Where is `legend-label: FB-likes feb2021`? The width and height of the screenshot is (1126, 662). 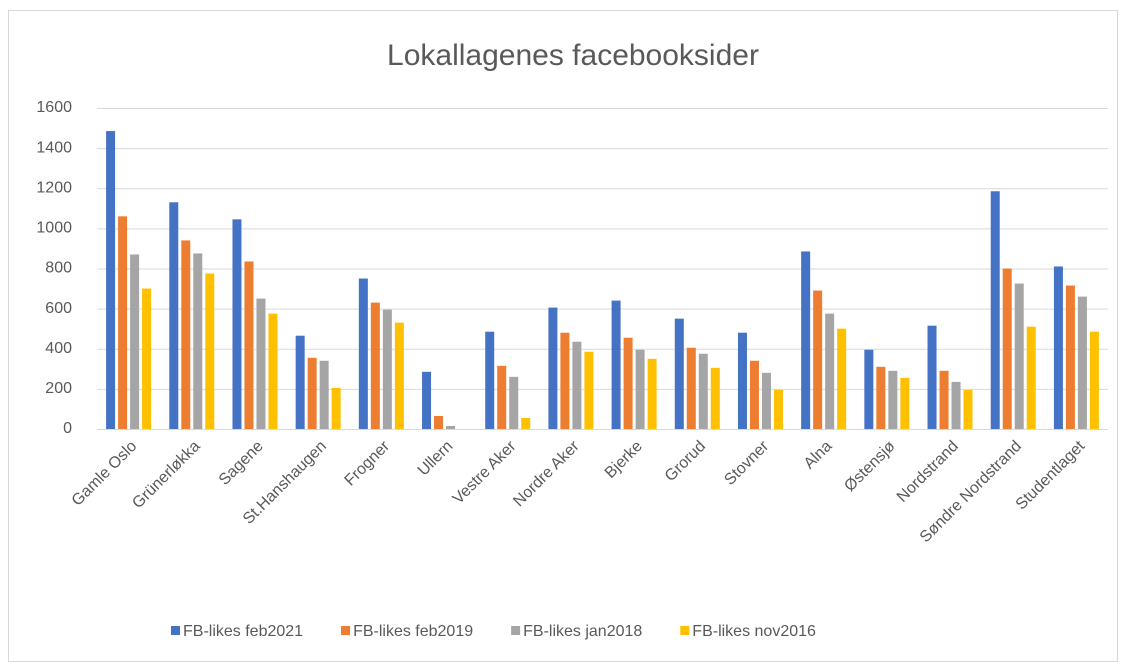 legend-label: FB-likes feb2021 is located at coordinates (243, 631).